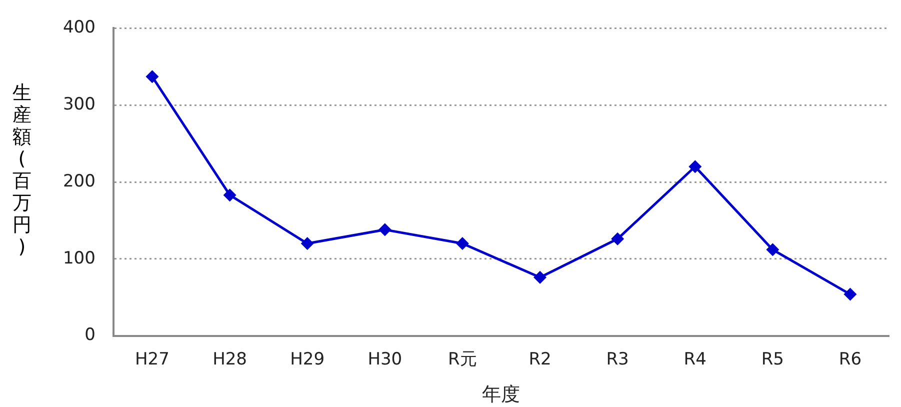  I want to click on y-tick-label: 300, so click(79, 104).